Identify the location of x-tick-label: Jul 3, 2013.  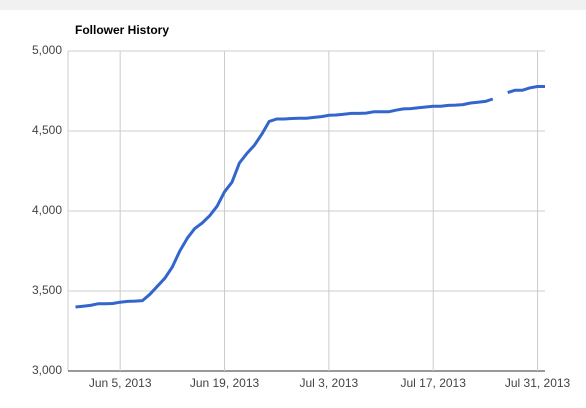
(329, 383).